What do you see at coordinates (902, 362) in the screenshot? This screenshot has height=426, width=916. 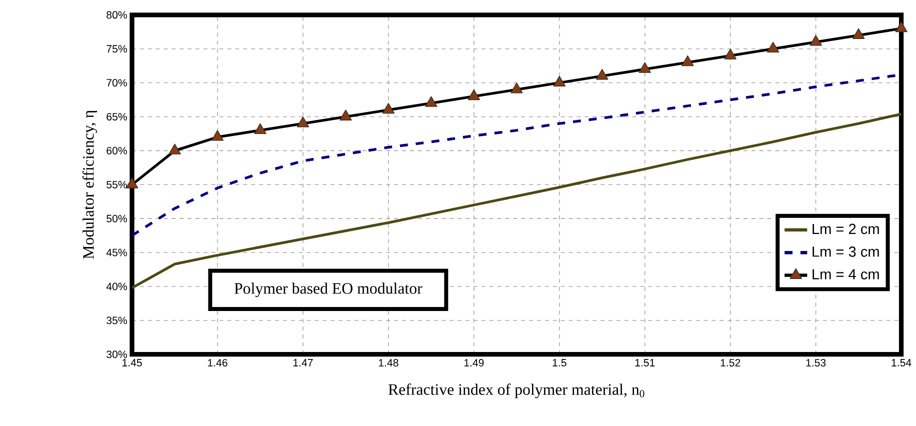 I see `x-tick-label: 1.54` at bounding box center [902, 362].